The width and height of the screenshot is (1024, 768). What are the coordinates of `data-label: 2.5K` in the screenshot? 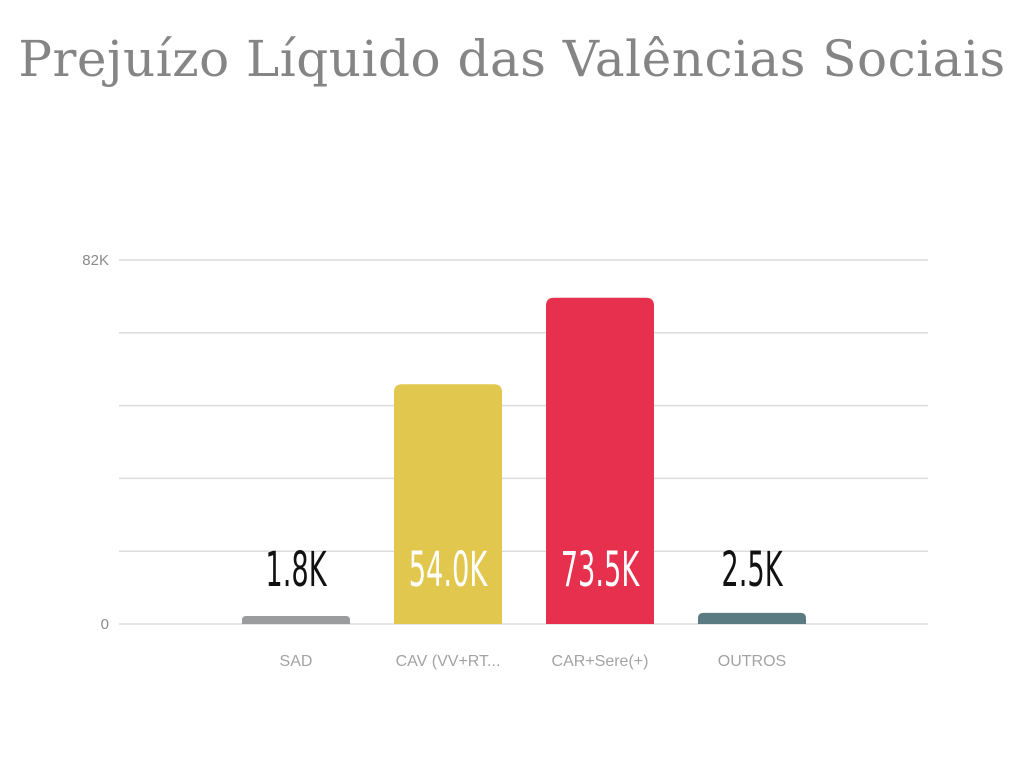 It's located at (752, 570).